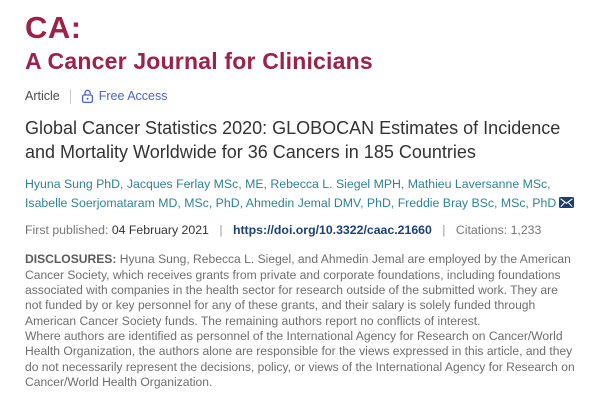  I want to click on journal-logo-line1: CA:, so click(53, 27).